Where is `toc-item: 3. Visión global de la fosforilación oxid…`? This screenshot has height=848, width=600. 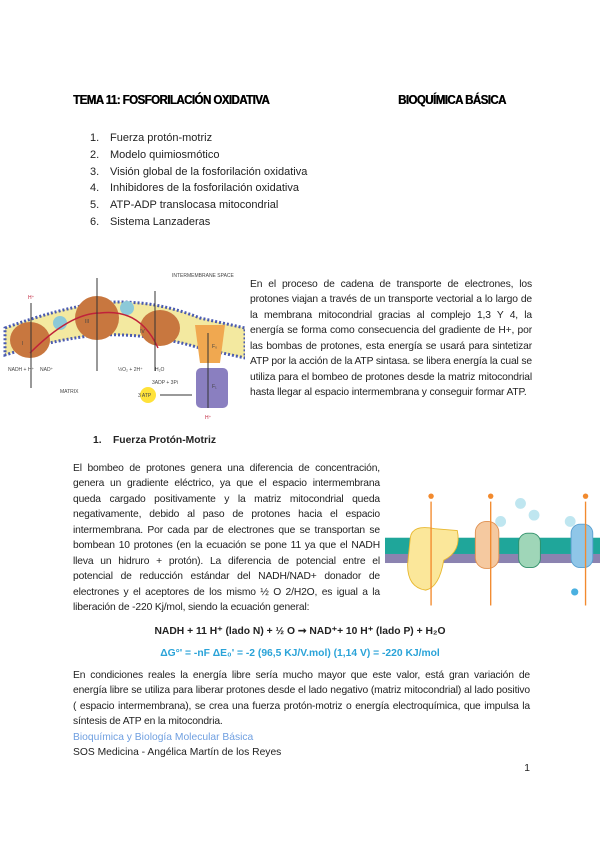
toc-item: 3. Visión global de la fosforilación oxid… is located at coordinates (345, 172).